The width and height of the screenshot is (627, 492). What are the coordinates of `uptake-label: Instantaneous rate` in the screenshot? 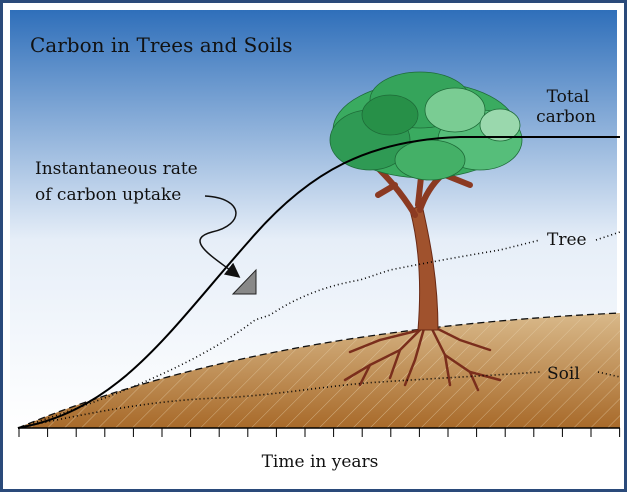 It's located at (116, 169).